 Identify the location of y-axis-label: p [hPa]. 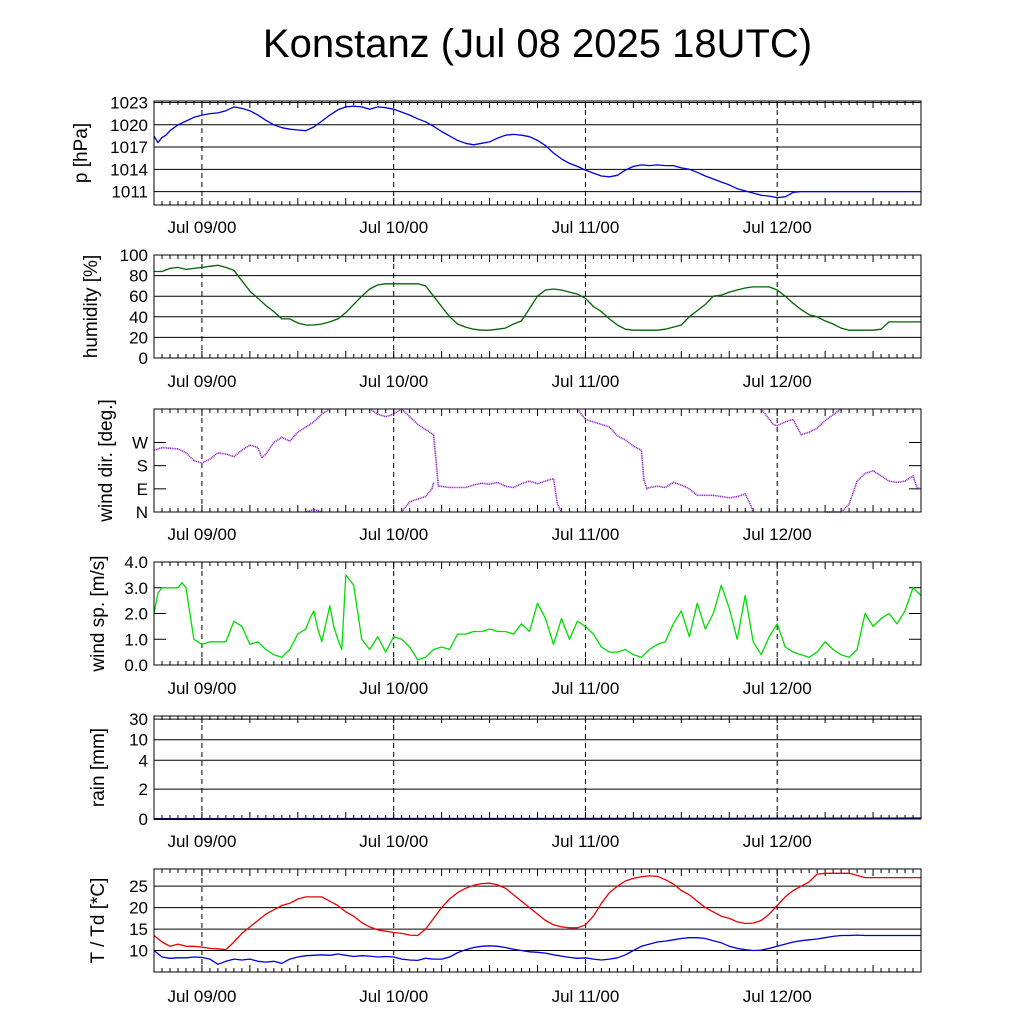
(81, 153).